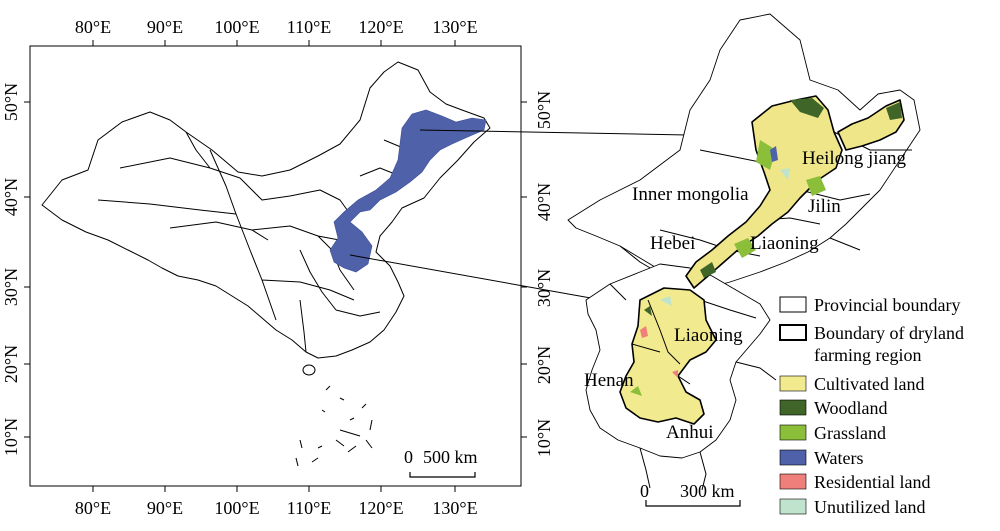 The height and width of the screenshot is (531, 1000). I want to click on province-lines-south, so click(693, 387).